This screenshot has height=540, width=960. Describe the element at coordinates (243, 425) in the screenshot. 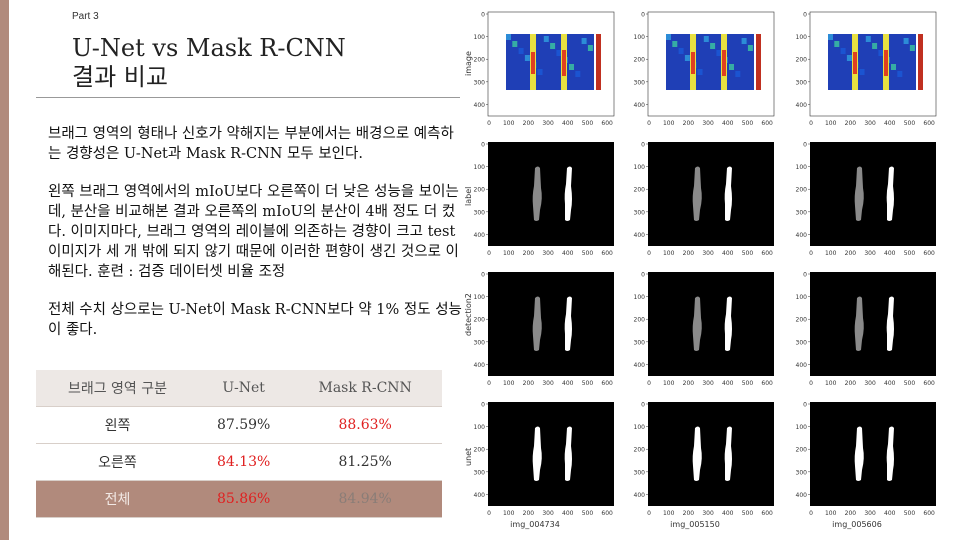

I see `unet-value: 87.59%` at that location.